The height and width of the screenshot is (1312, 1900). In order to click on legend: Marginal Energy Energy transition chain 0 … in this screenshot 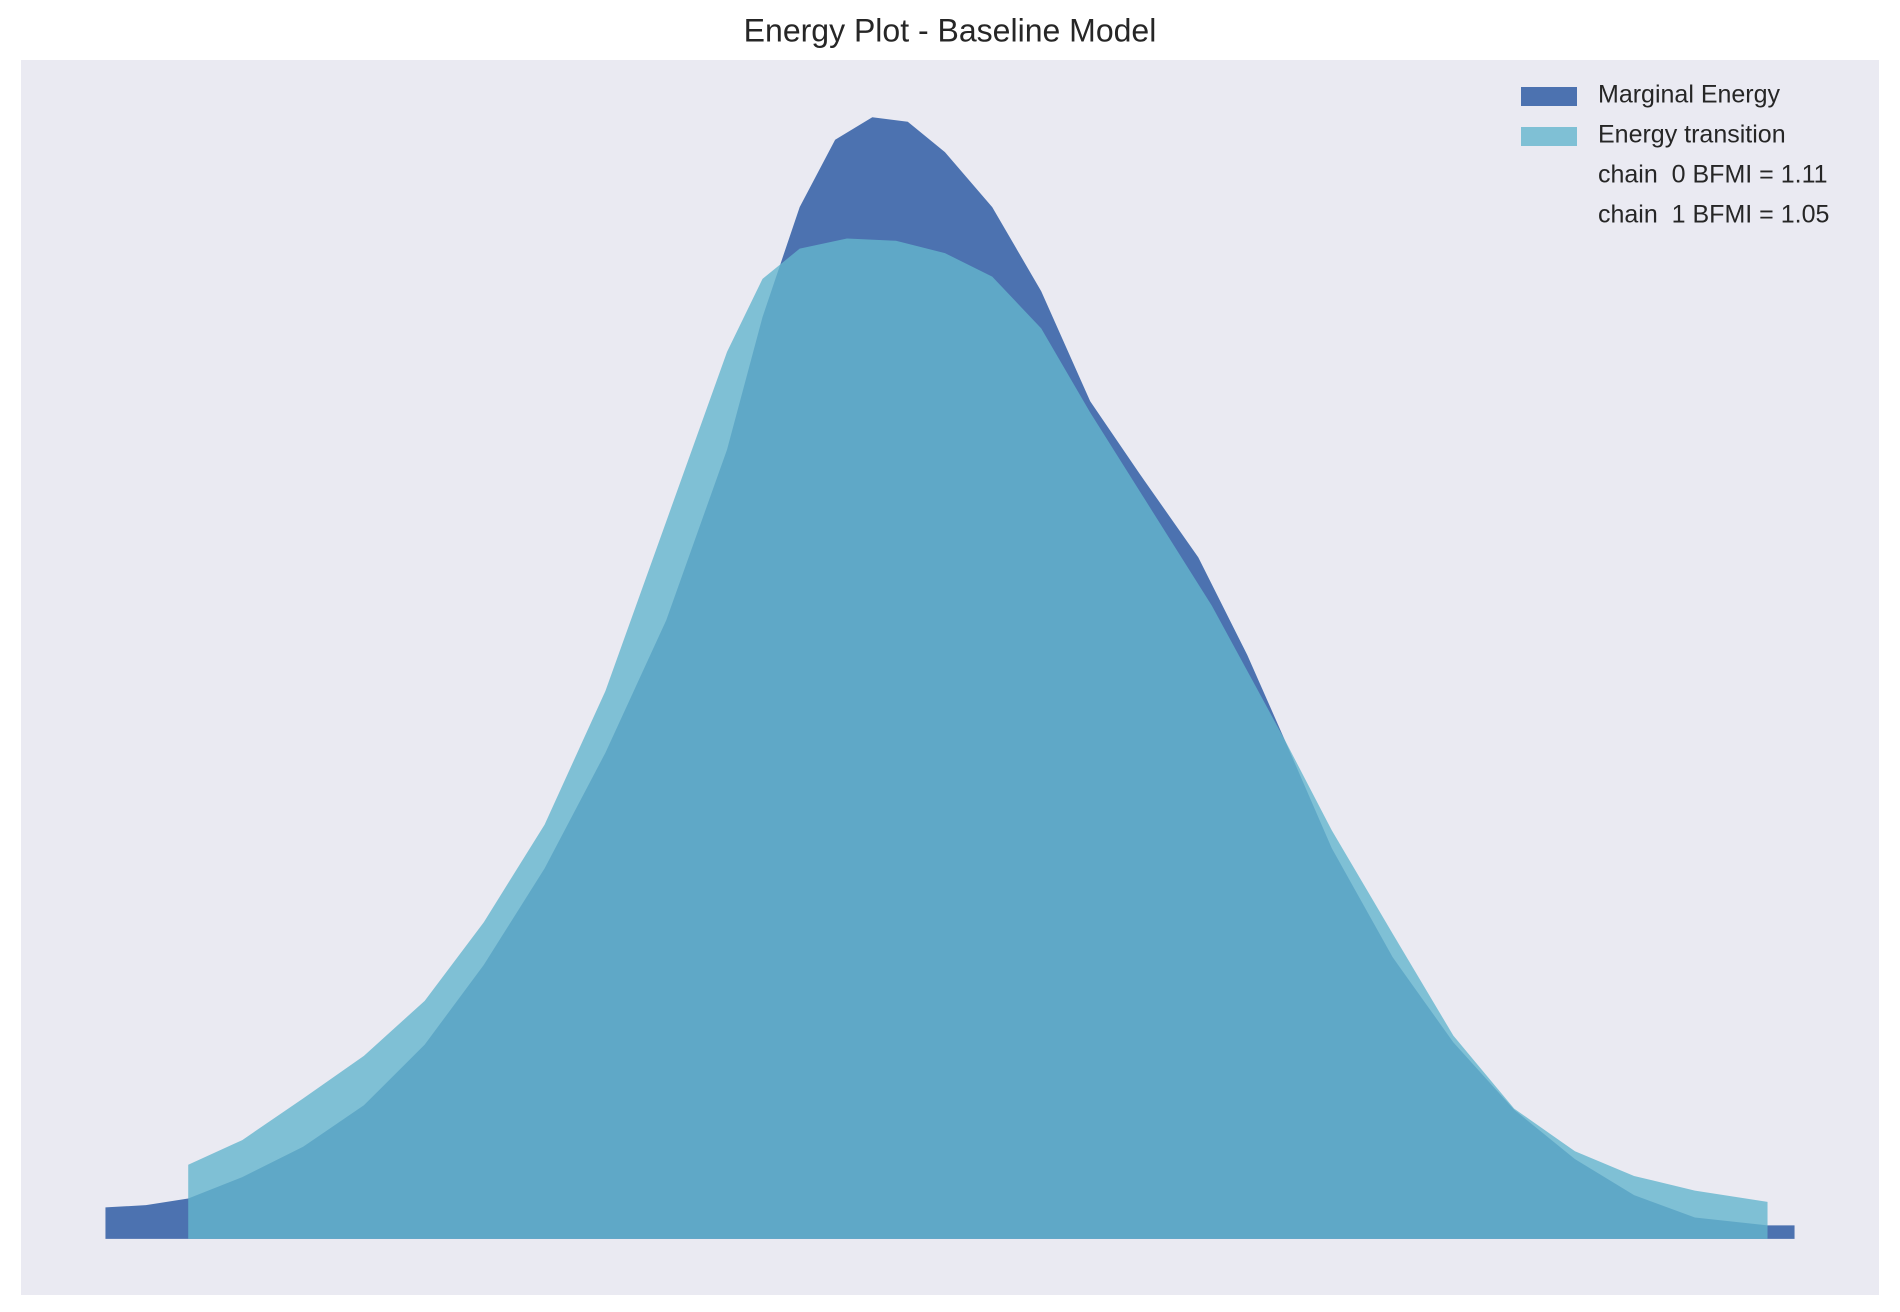, I will do `click(1675, 155)`.